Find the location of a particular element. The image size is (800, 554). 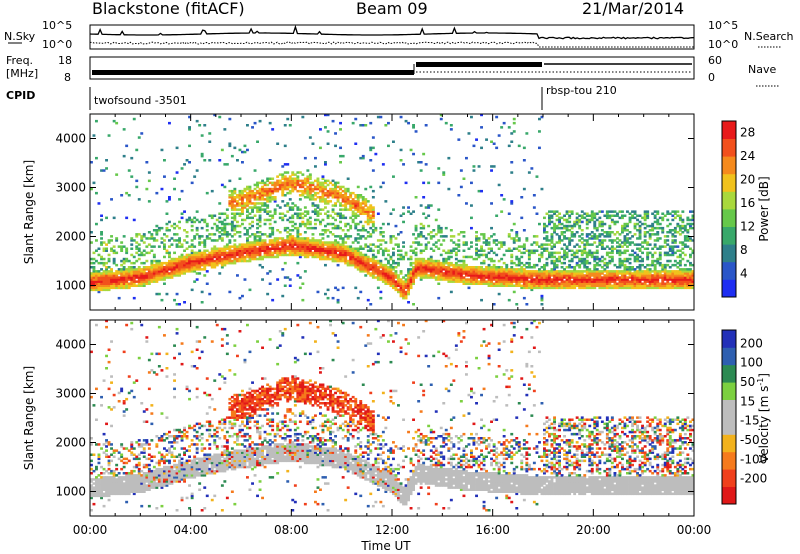

nave-label: Nave is located at coordinates (762, 69).